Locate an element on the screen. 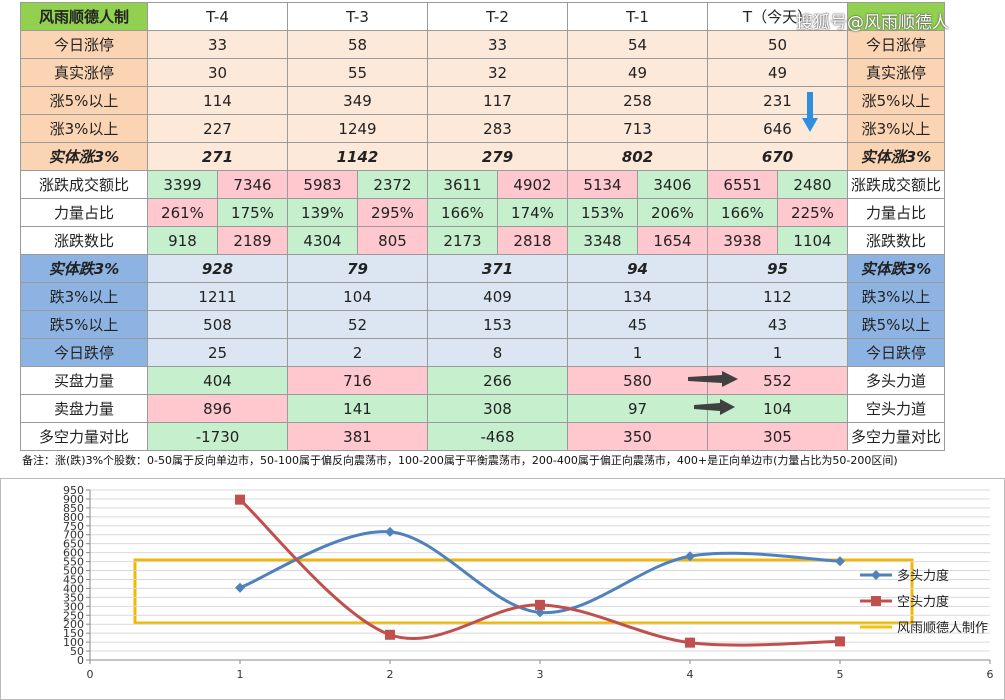 The image size is (1005, 700). legend-label: 空头力度 is located at coordinates (923, 602).